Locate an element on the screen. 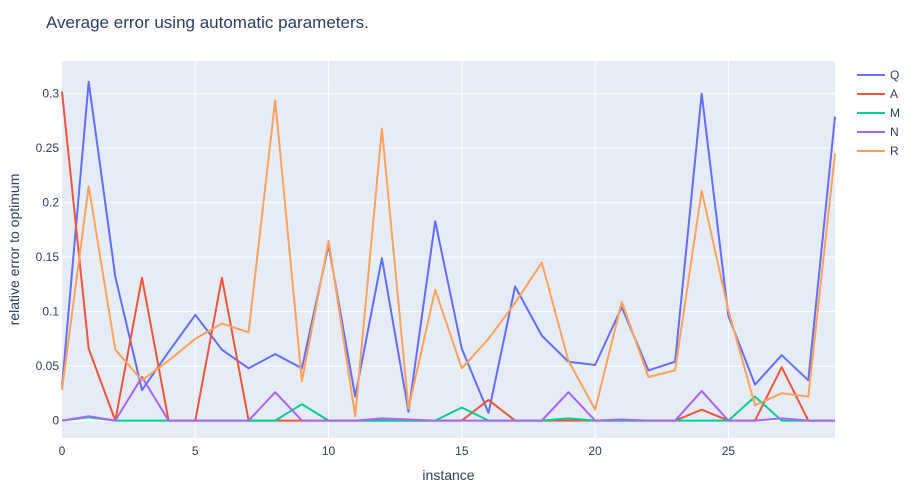 The width and height of the screenshot is (919, 492). x-tick-label: 0 is located at coordinates (62, 451).